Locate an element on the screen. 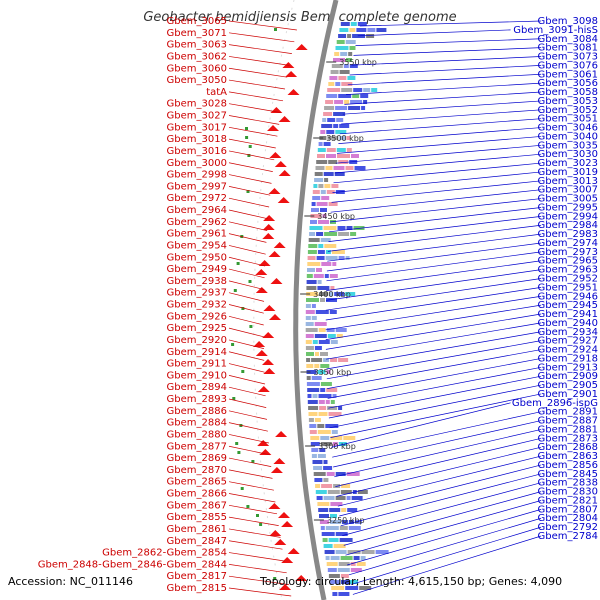 This screenshot has height=600, width=600. right-gene-label: Gbem_3053 is located at coordinates (568, 101).